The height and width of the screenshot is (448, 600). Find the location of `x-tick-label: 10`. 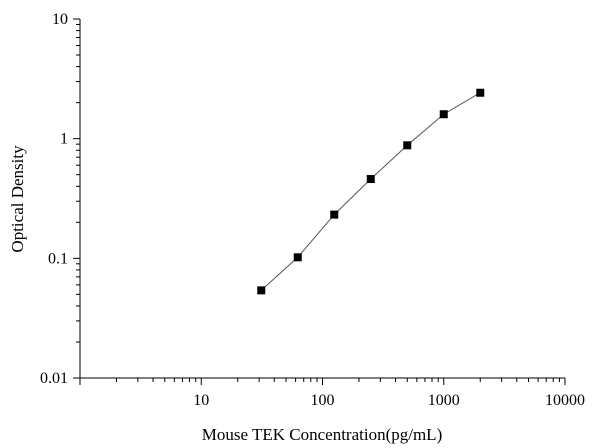

x-tick-label: 10 is located at coordinates (201, 400).